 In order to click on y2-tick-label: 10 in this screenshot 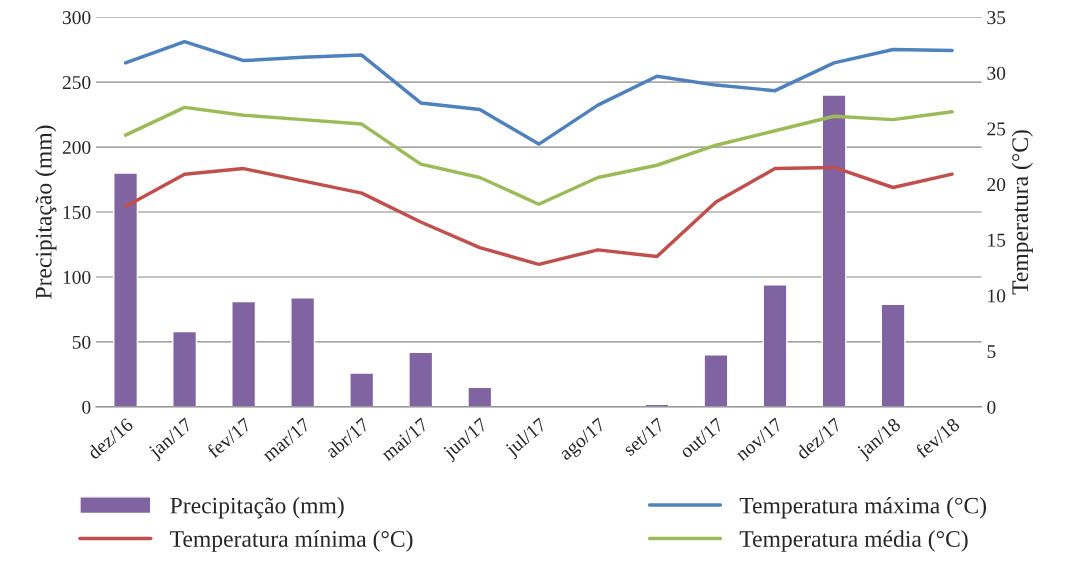, I will do `click(997, 296)`.